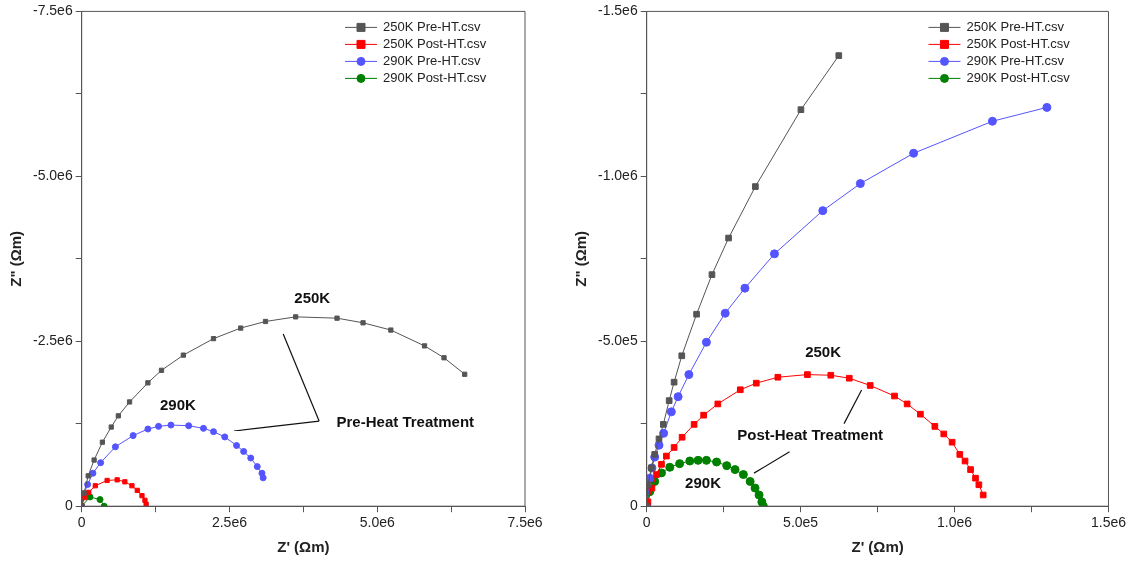 This screenshot has width=1129, height=567. Describe the element at coordinates (617, 10) in the screenshot. I see `y-tick-label: -1.5e6` at that location.